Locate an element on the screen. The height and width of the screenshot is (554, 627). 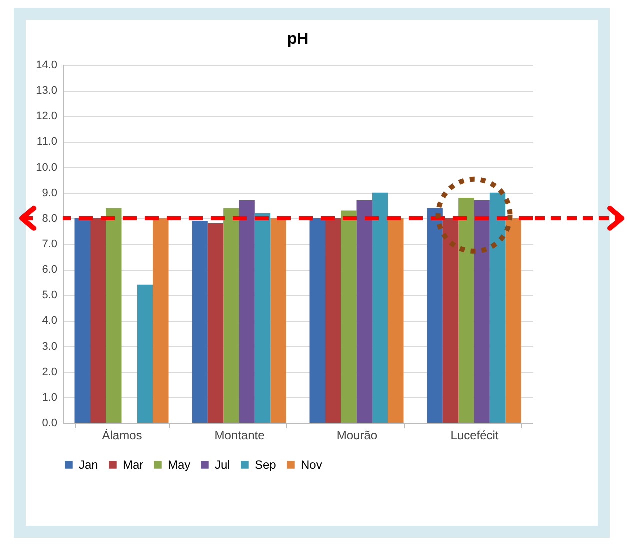
y-tick-label: 6.0 is located at coordinates (50, 270).